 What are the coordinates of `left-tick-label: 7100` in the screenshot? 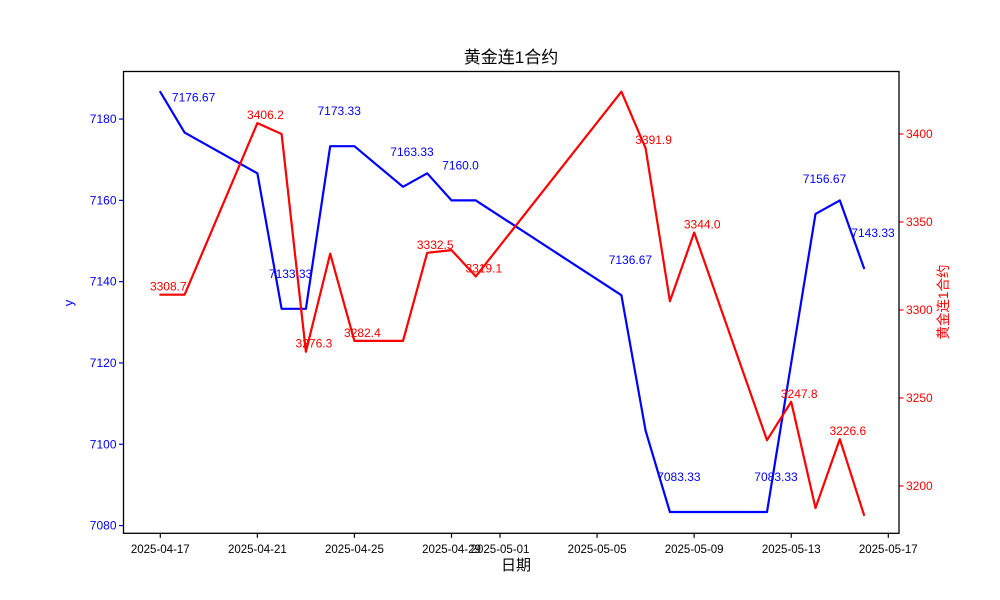 It's located at (103, 444).